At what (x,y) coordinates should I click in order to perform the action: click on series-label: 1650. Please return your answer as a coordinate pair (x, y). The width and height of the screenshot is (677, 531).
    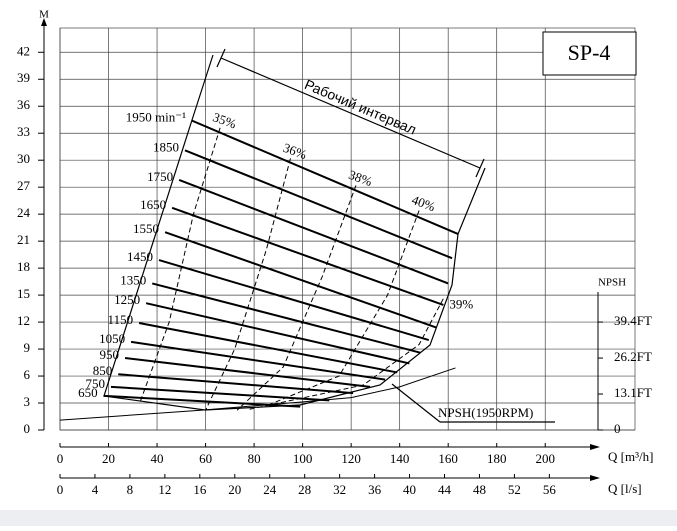
    Looking at the image, I should click on (153, 204).